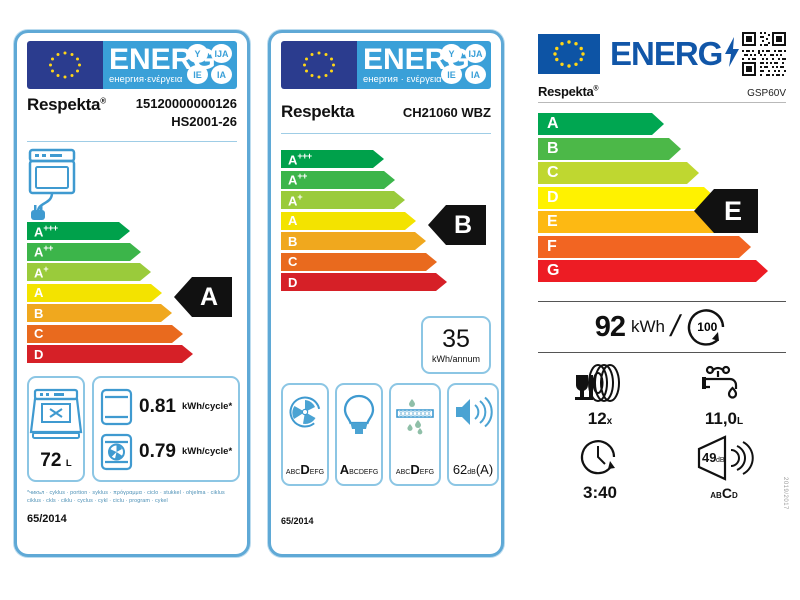  What do you see at coordinates (474, 412) in the screenshot?
I see `speaker-noise-icon` at bounding box center [474, 412].